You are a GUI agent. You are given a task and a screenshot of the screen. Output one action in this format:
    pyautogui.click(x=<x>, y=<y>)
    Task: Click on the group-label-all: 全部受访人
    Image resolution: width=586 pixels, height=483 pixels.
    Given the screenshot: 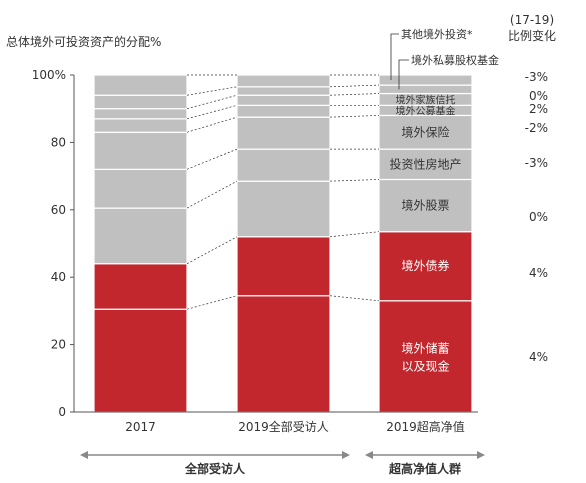 What is the action you would take?
    pyautogui.click(x=215, y=468)
    